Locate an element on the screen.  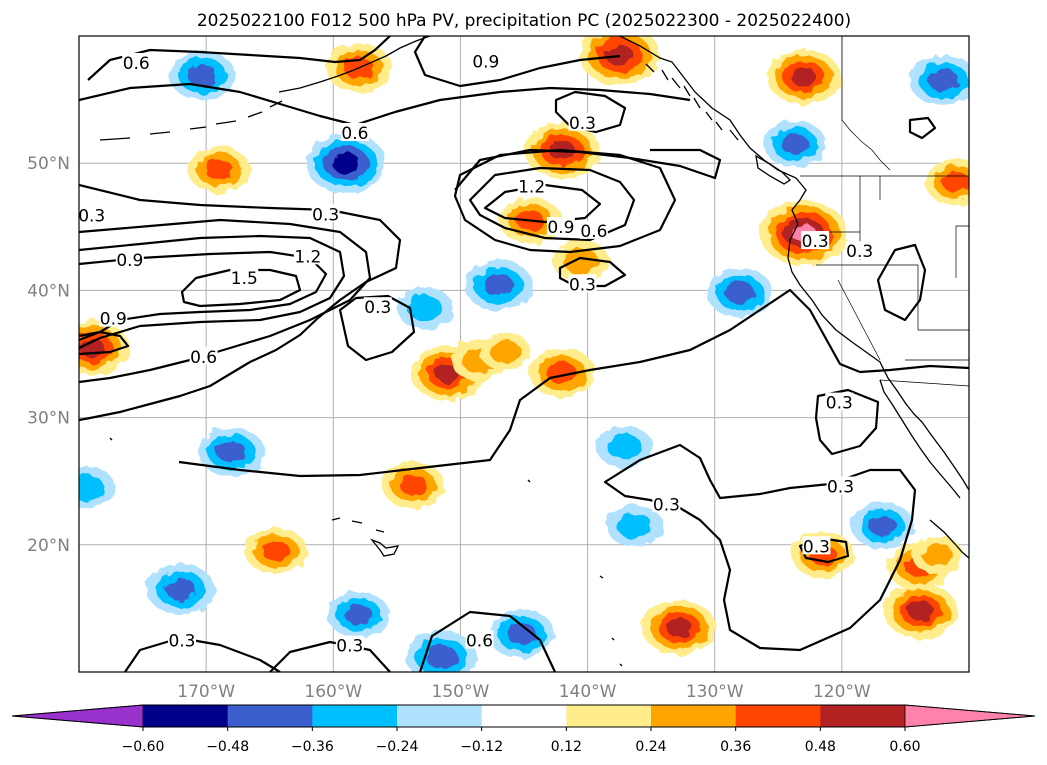
colorbar-tick-label-7: 0.36 is located at coordinates (735, 747).